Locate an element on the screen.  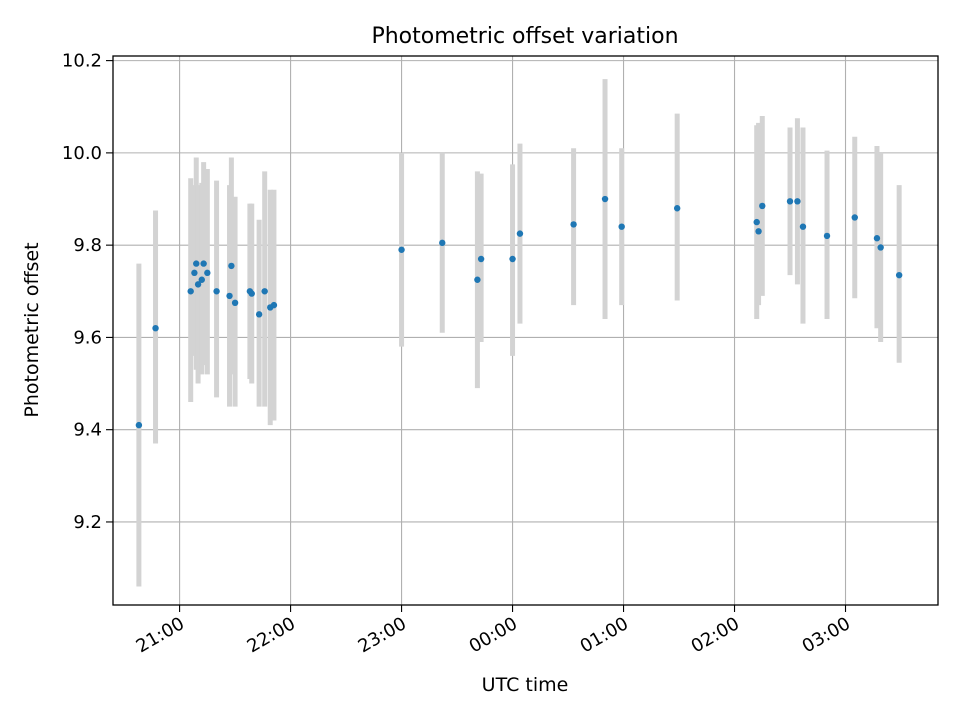
y-tick-label: 9.8 is located at coordinates (87, 245).